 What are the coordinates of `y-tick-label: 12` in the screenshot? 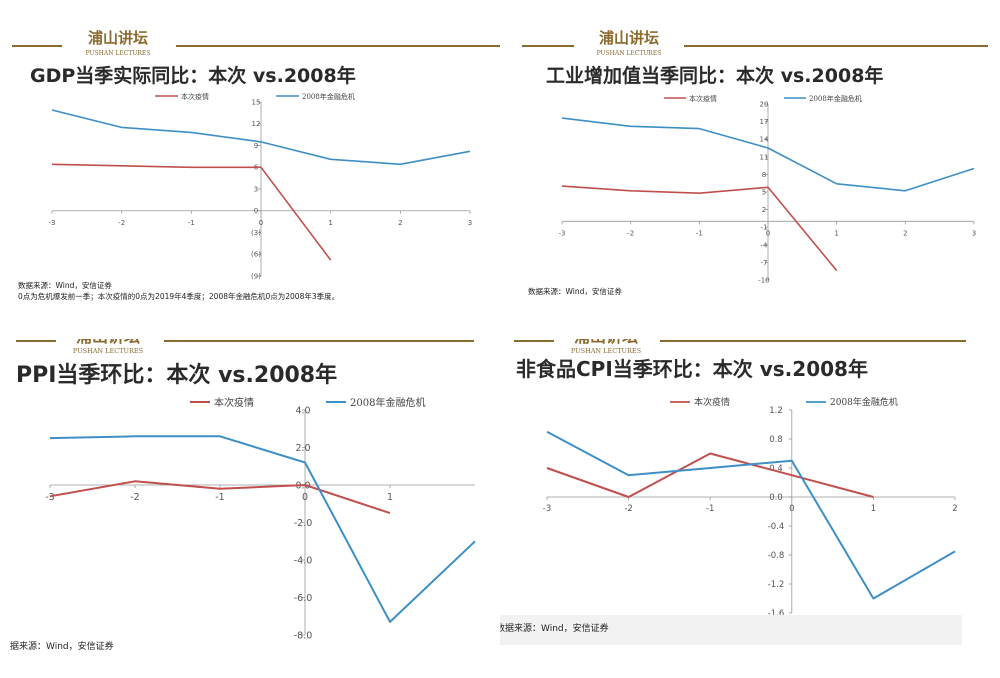 It's located at (256, 124).